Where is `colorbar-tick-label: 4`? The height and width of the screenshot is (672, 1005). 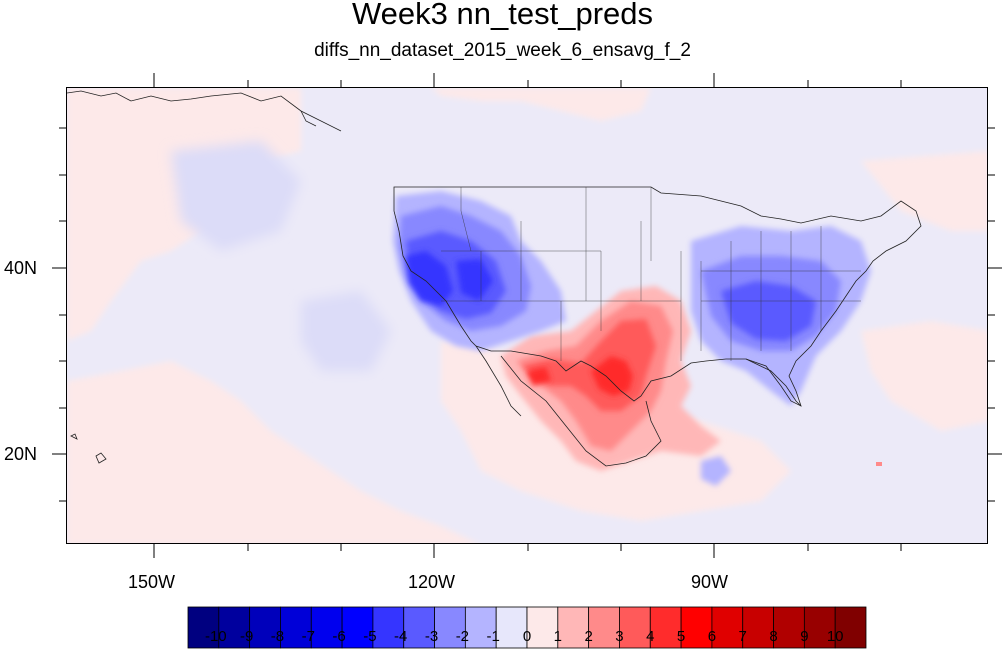 colorbar-tick-label: 4 is located at coordinates (650, 636).